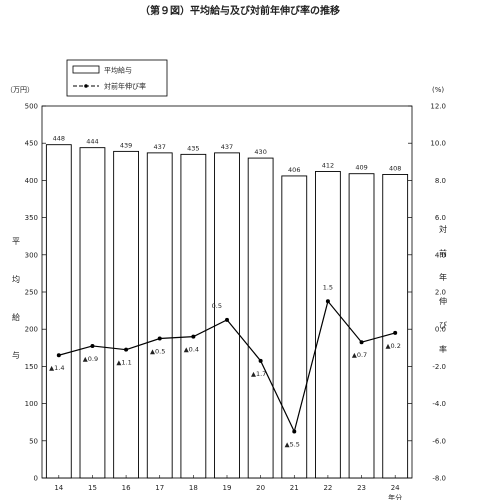 Image resolution: width=481 pixels, height=504 pixels. I want to click on bar-value-label: 435, so click(193, 148).